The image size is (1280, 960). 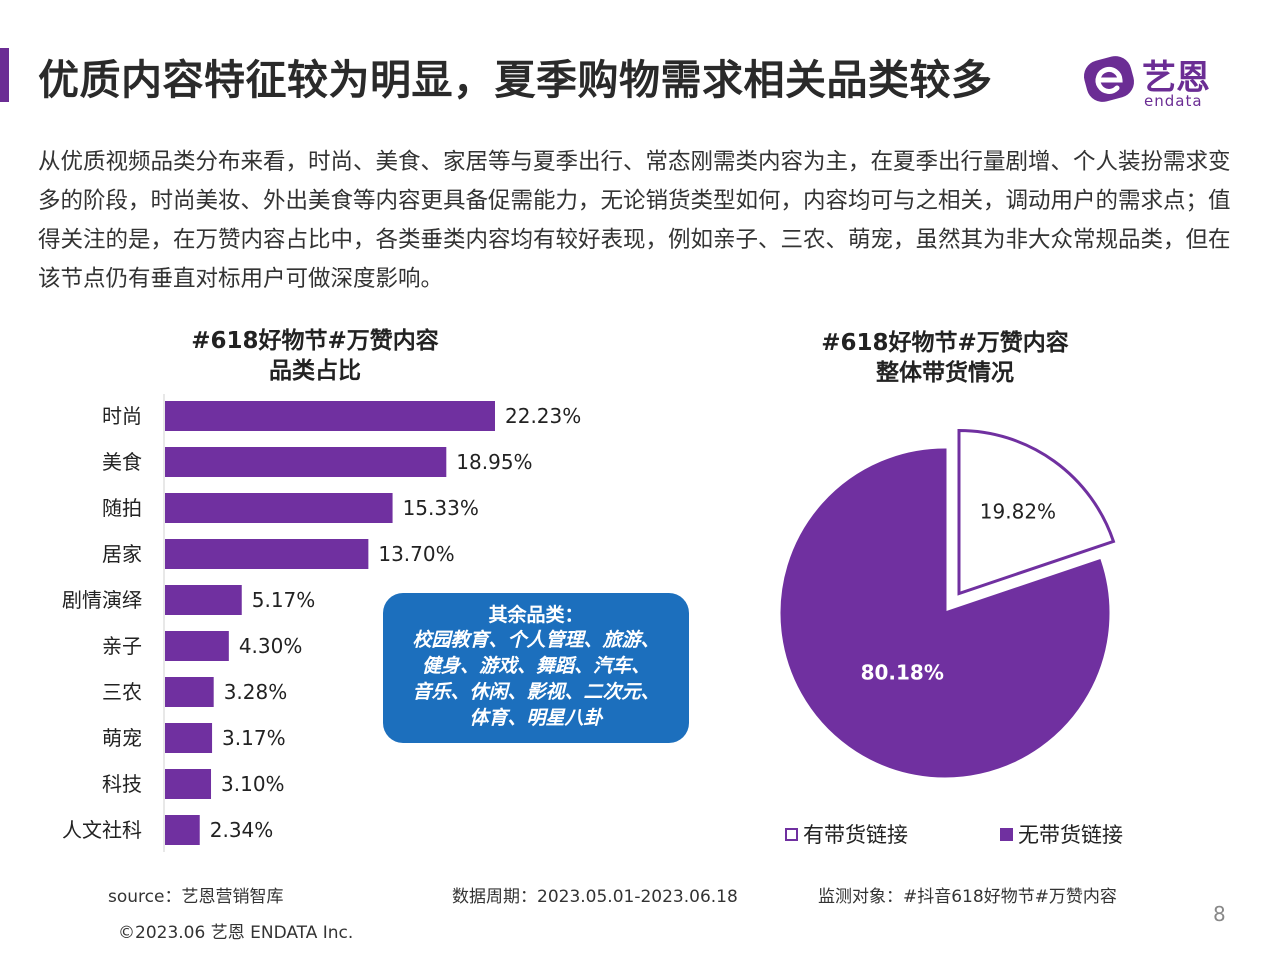 What do you see at coordinates (515, 80) in the screenshot?
I see `page-title: 优质内容特征较为明显，夏季购物需求相关品类较多` at bounding box center [515, 80].